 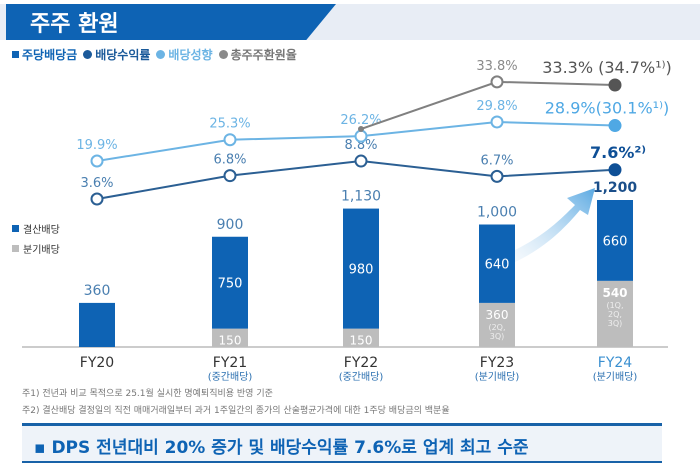 What do you see at coordinates (230, 225) in the screenshot?
I see `bar-total-label: 900` at bounding box center [230, 225].